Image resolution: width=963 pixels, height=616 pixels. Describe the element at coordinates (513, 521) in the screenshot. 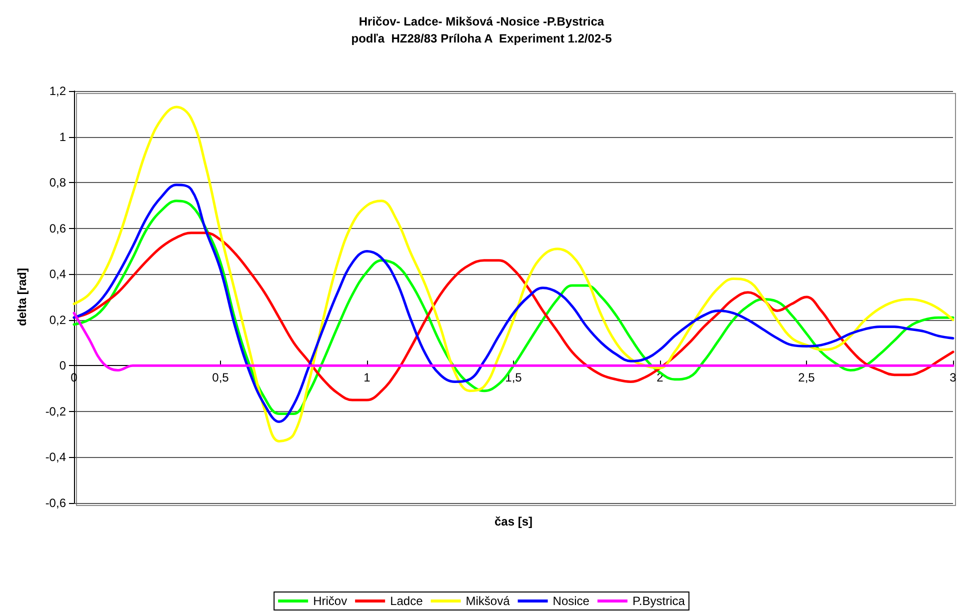

I see `x-axis-title: čas [s]` at that location.